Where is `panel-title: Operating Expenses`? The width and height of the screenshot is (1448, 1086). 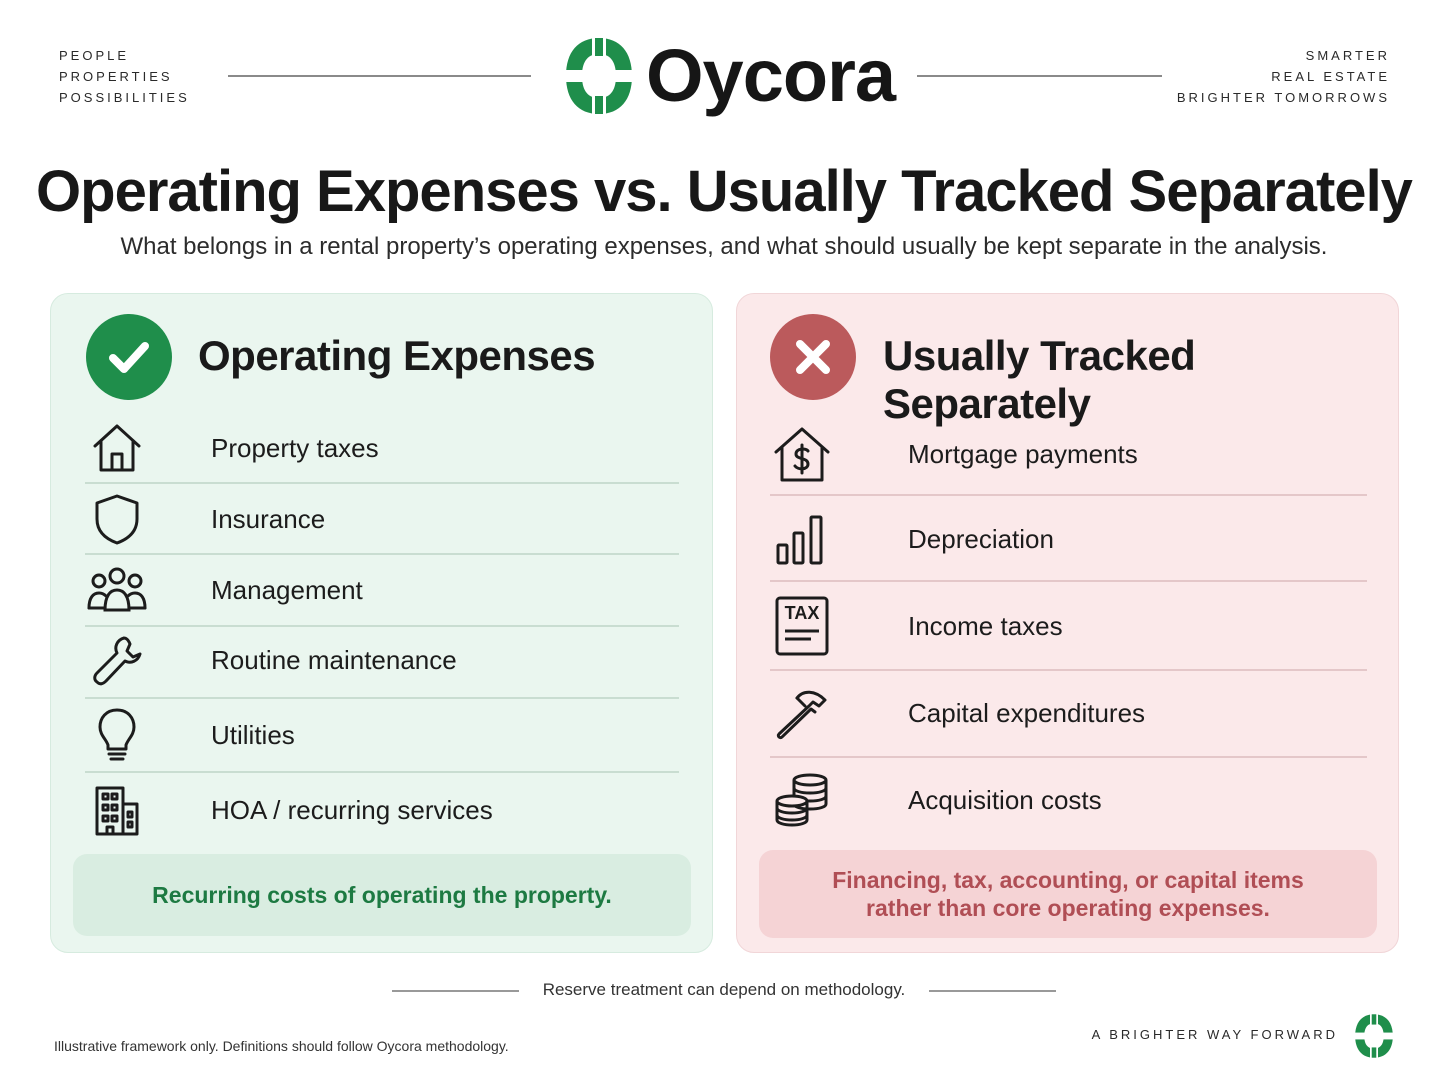
panel-title: Operating Expenses is located at coordinates (397, 355).